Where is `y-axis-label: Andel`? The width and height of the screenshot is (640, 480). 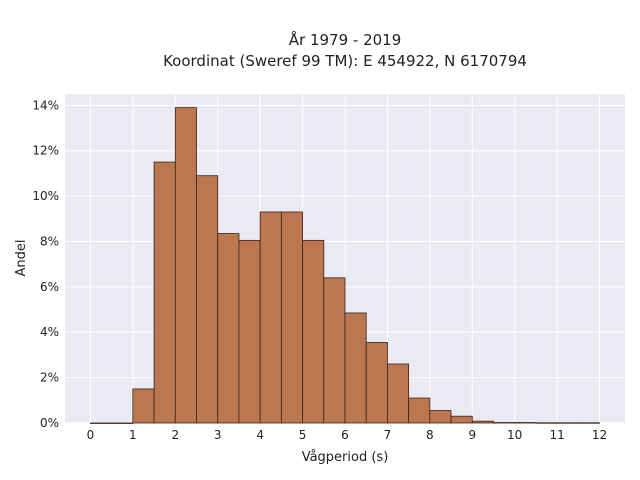
y-axis-label: Andel is located at coordinates (21, 258).